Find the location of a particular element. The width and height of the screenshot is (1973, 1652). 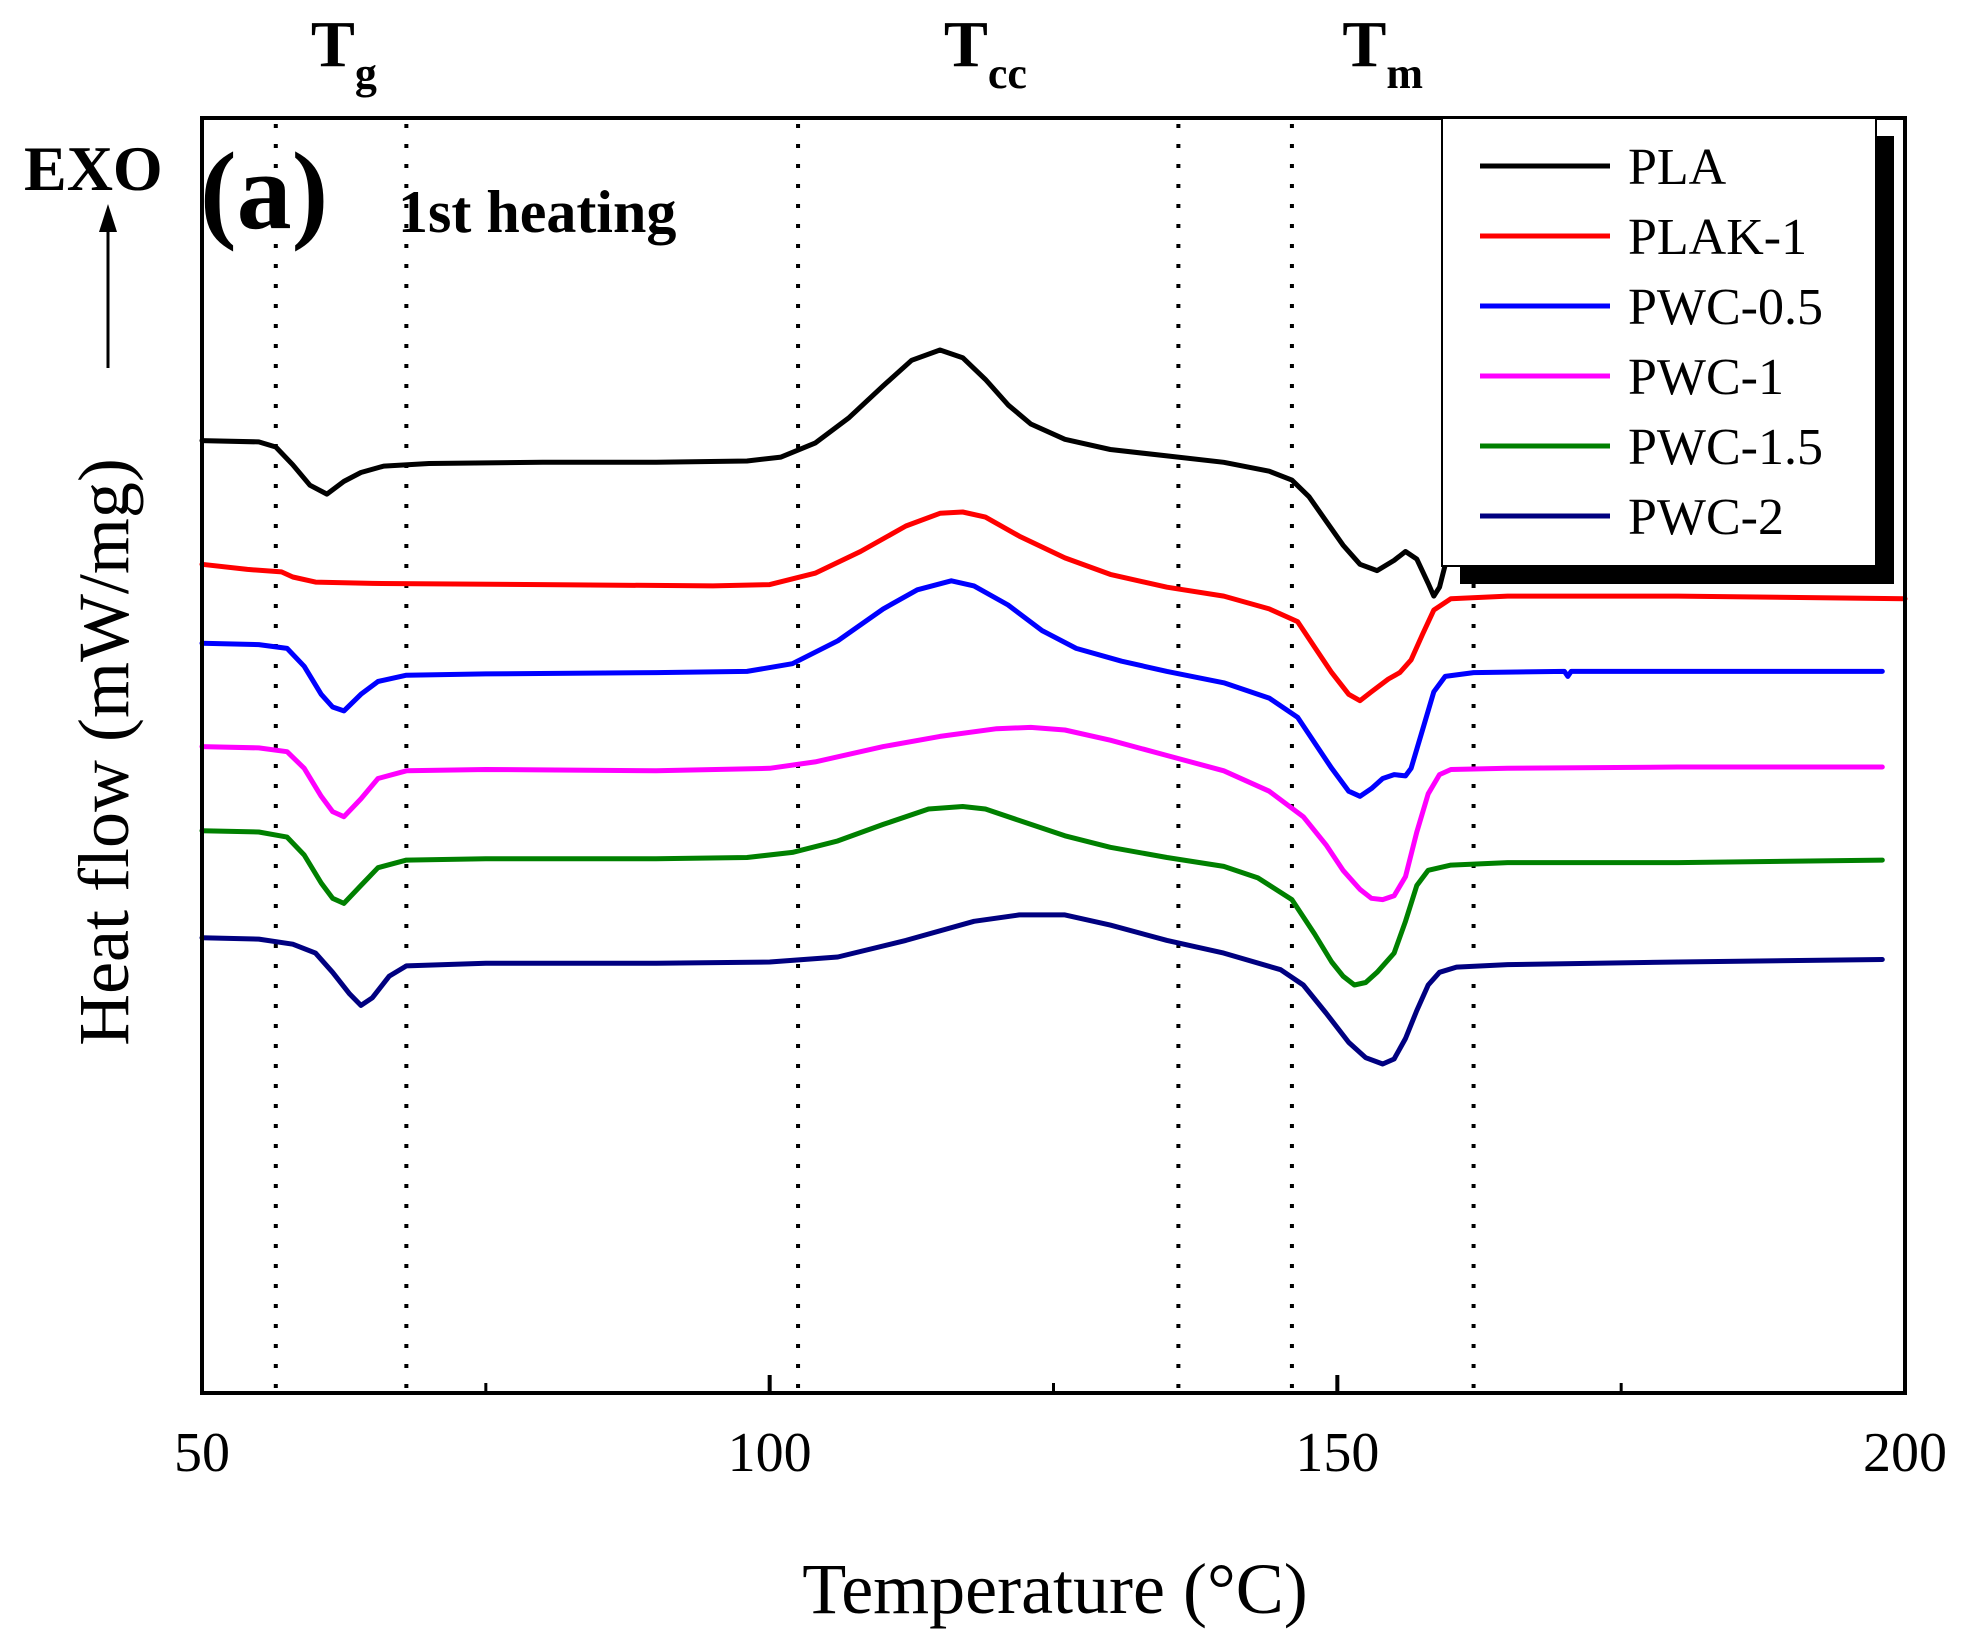

x-axis-title: Temperature (°C) is located at coordinates (1055, 1589).